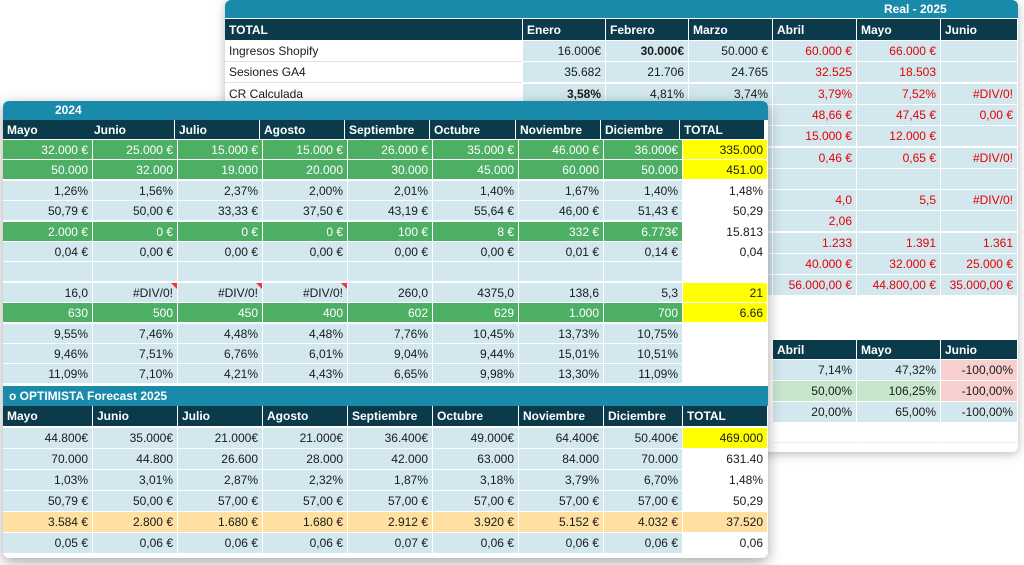  What do you see at coordinates (564, 30) in the screenshot?
I see `header-month-enero: Enero` at bounding box center [564, 30].